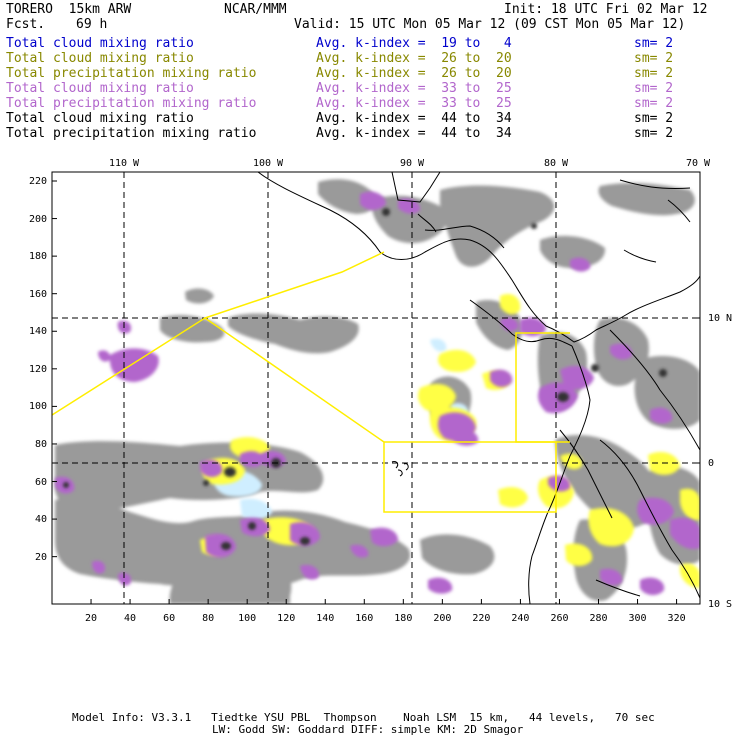  Describe the element at coordinates (606, 9) in the screenshot. I see `init-time: Init: 18 UTC Fri 02 Mar 12` at that location.